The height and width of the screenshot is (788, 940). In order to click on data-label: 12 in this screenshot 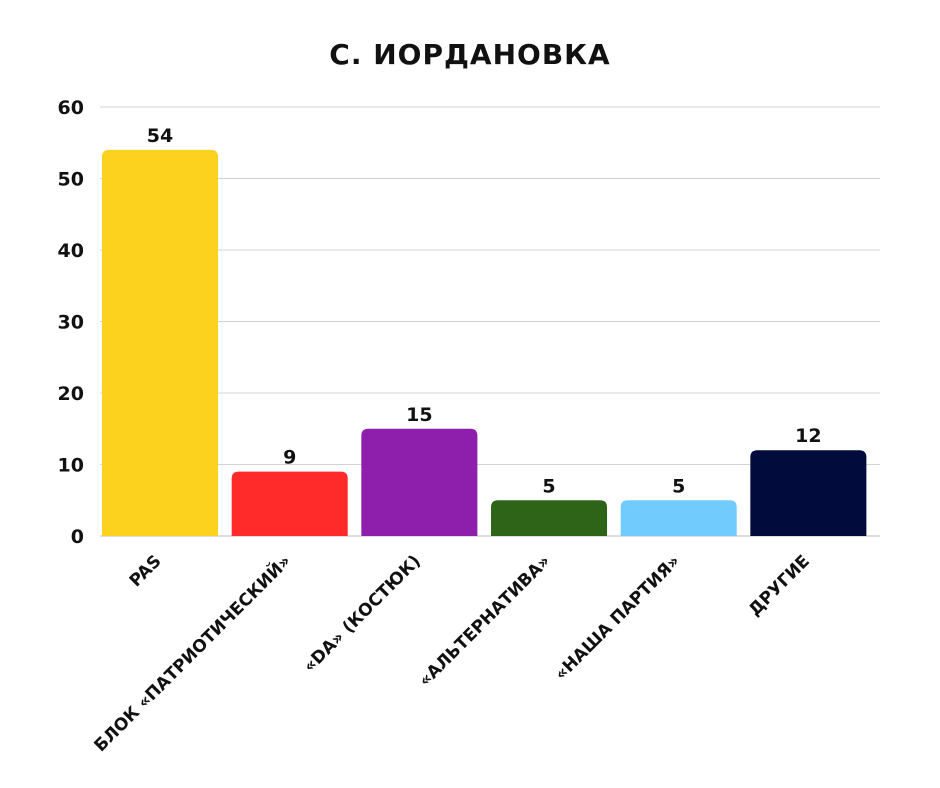, I will do `click(808, 436)`.